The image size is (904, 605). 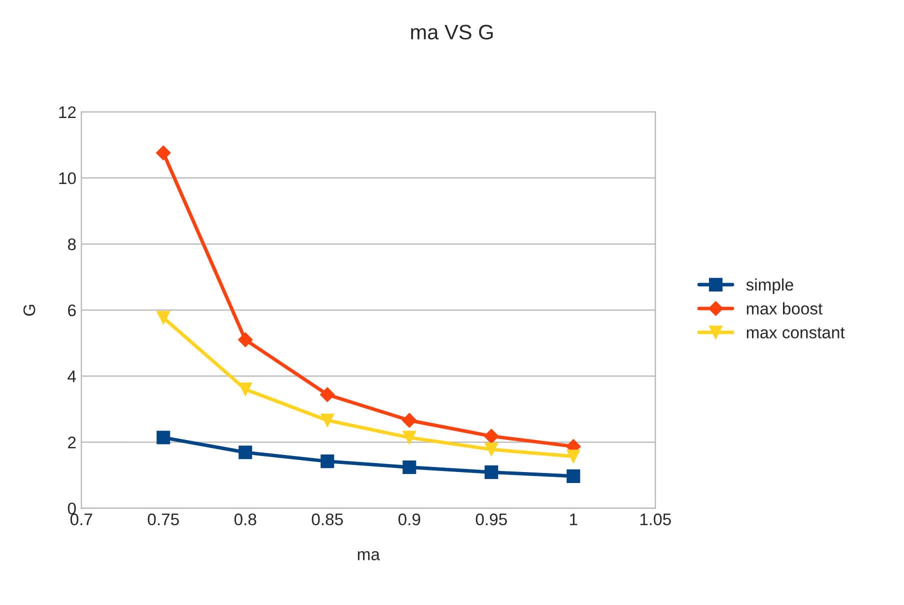 What do you see at coordinates (29, 310) in the screenshot?
I see `y-axis-title: G` at bounding box center [29, 310].